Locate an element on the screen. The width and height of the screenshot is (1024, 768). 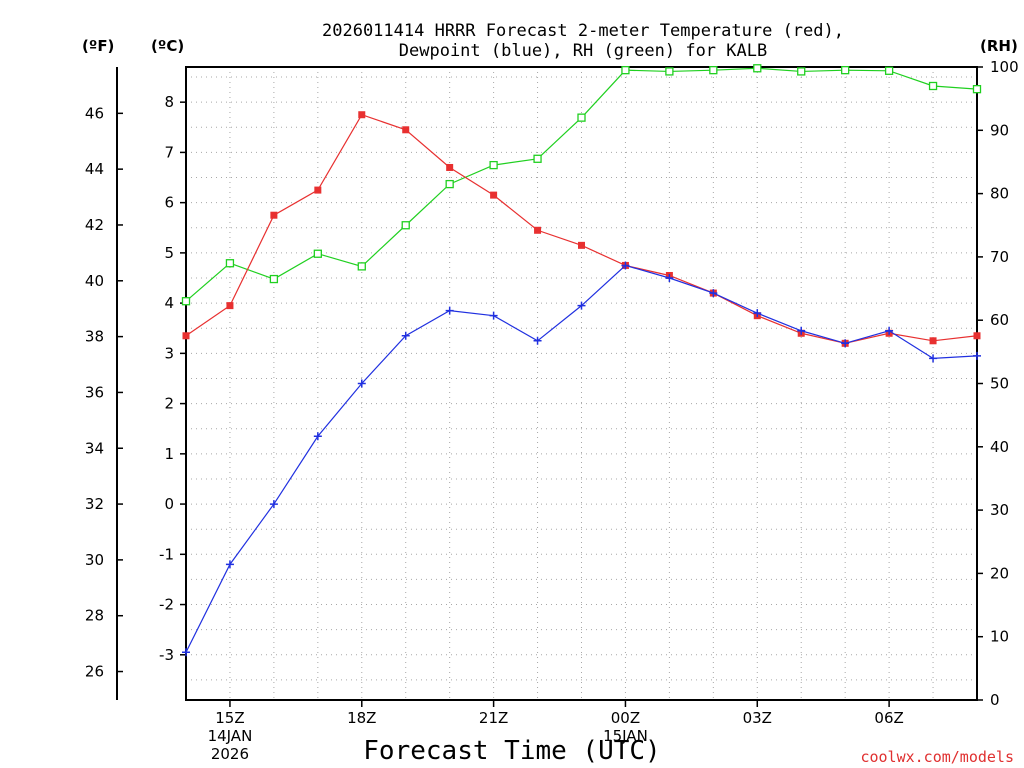
x-tick-label: 18Z is located at coordinates (361, 718).